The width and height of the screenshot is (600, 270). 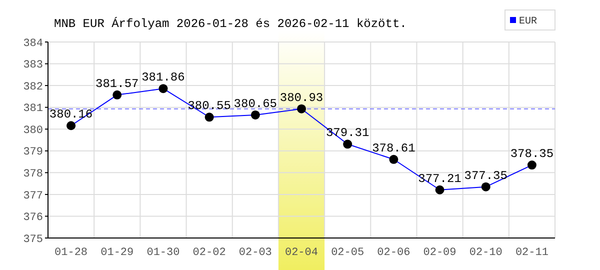 What do you see at coordinates (394, 148) in the screenshot?
I see `data-label: 378.61` at bounding box center [394, 148].